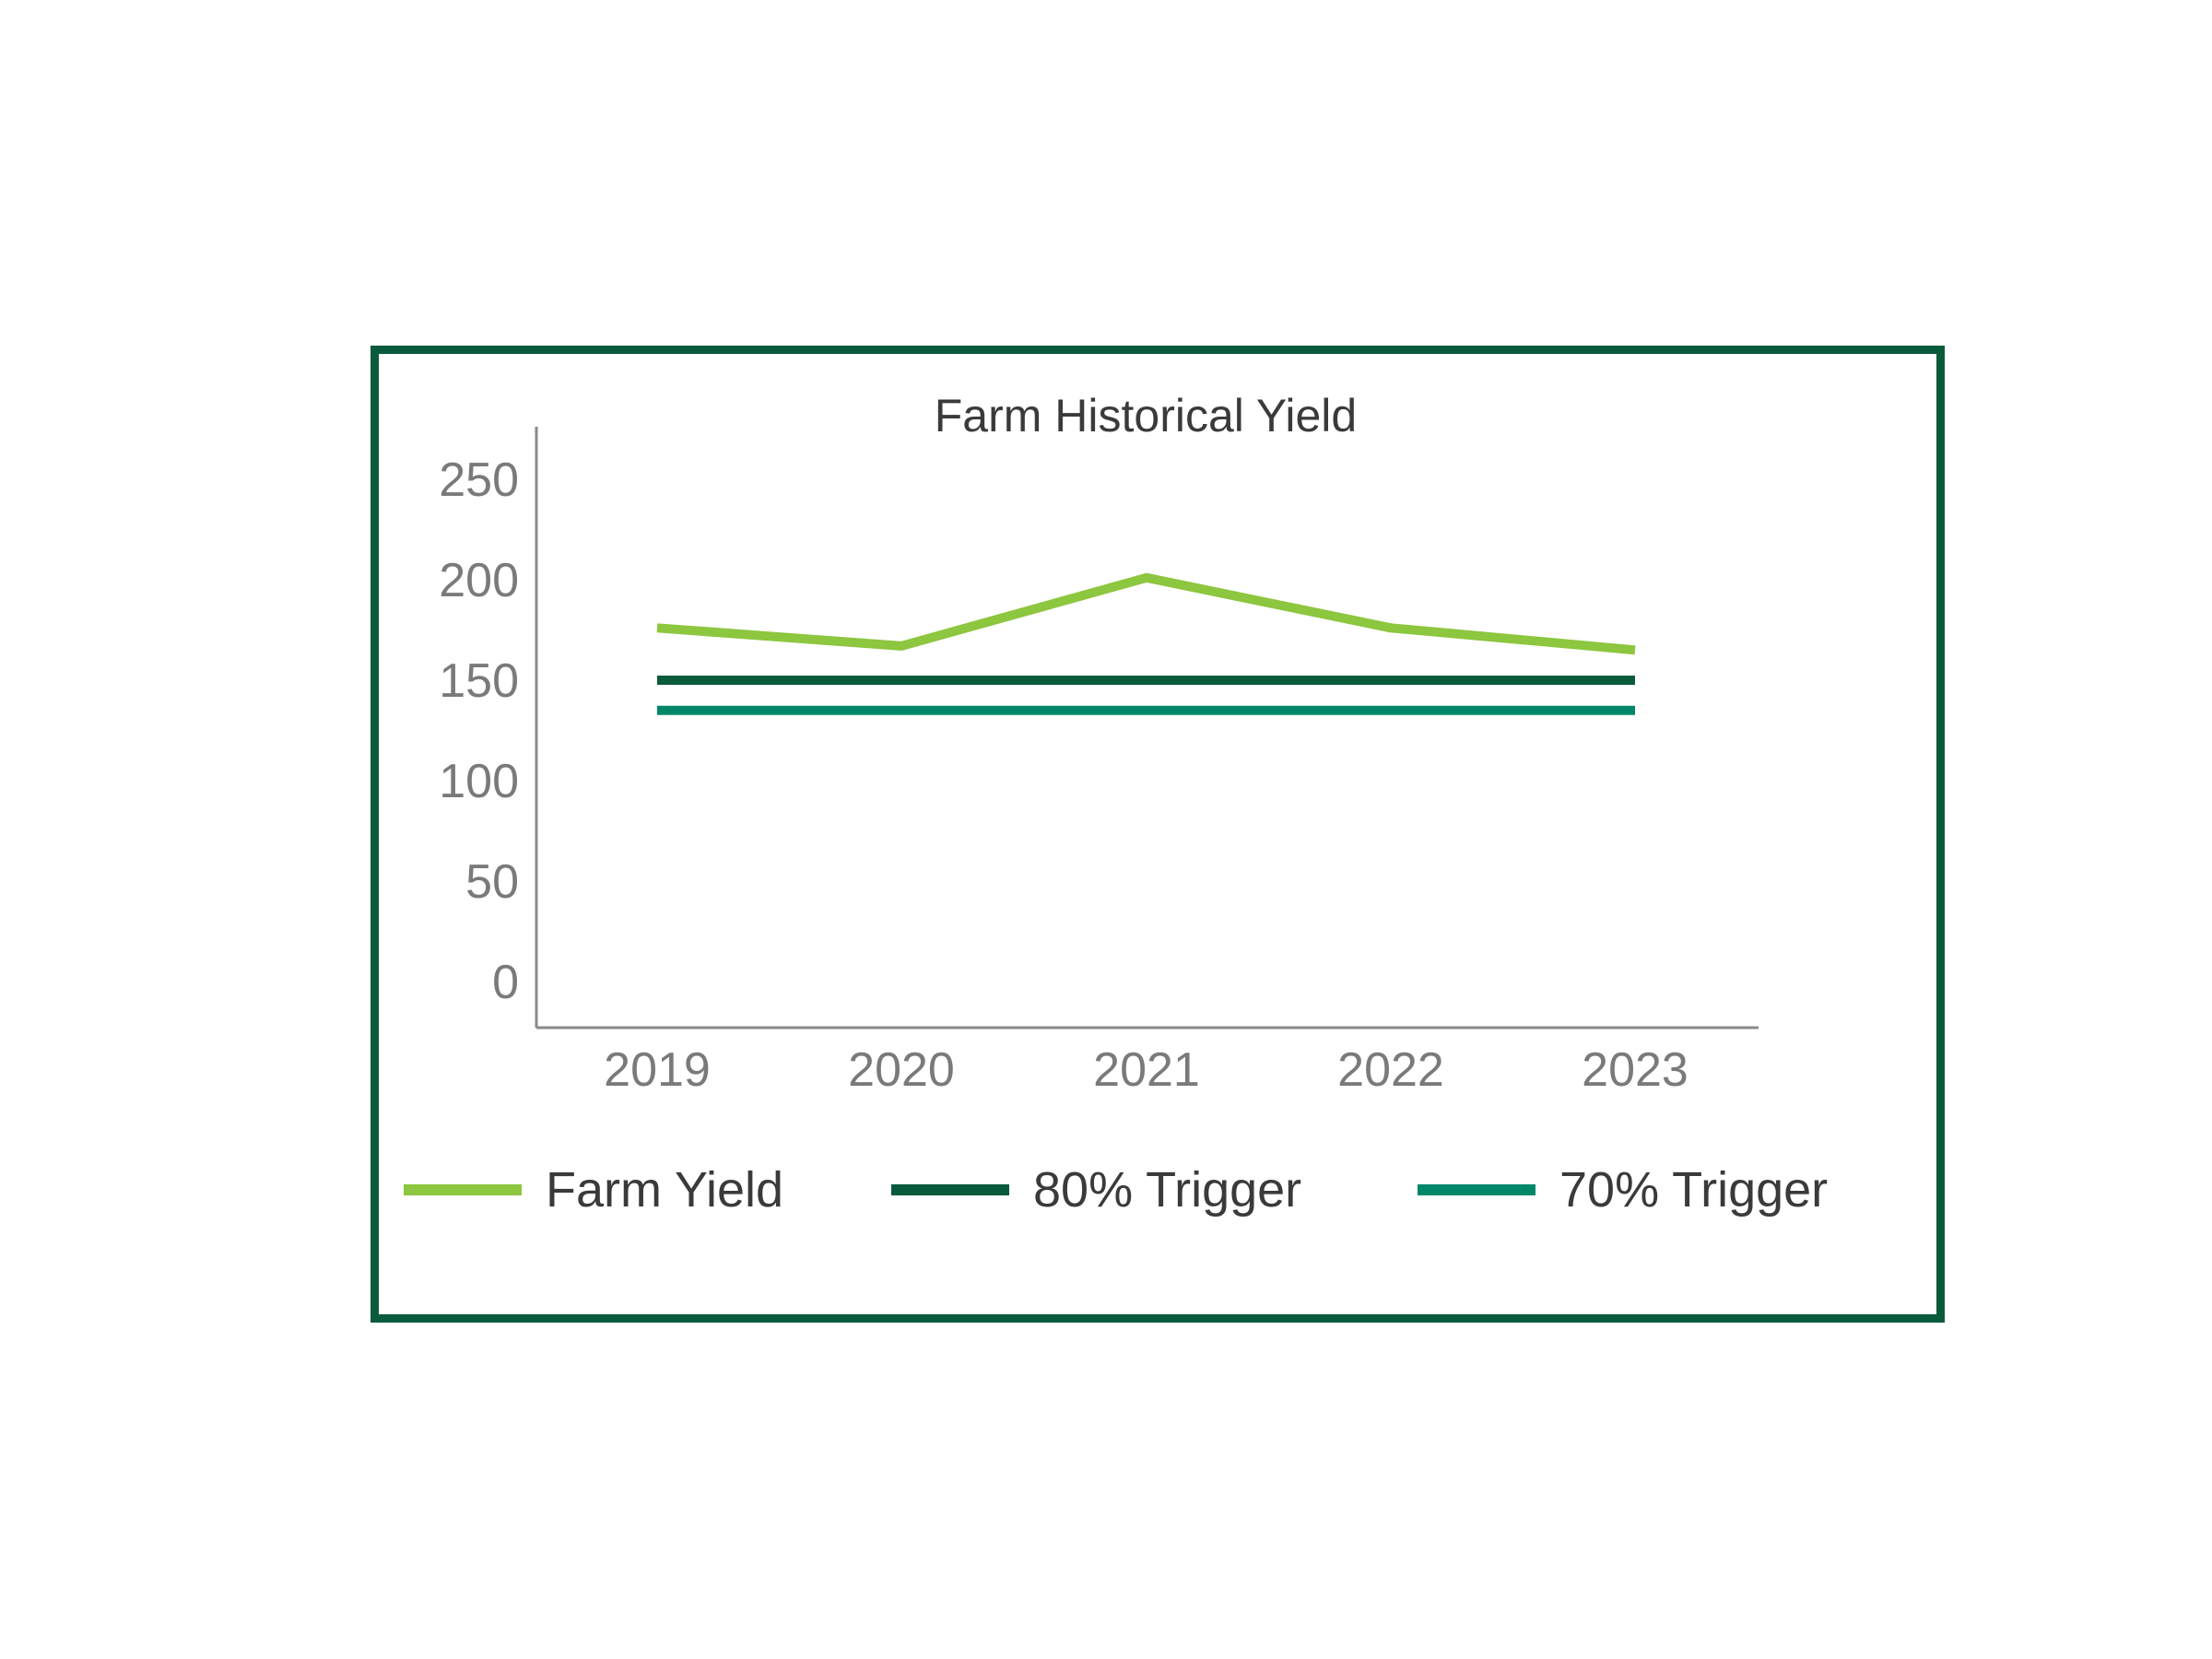 The height and width of the screenshot is (1659, 2212). Describe the element at coordinates (1146, 415) in the screenshot. I see `chart-title: Farm Historical Yield` at that location.